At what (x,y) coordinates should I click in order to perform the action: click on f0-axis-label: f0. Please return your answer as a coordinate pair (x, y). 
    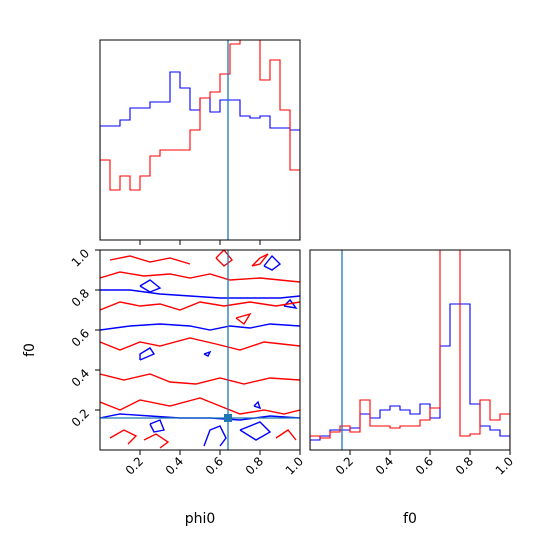
    Looking at the image, I should click on (30, 350).